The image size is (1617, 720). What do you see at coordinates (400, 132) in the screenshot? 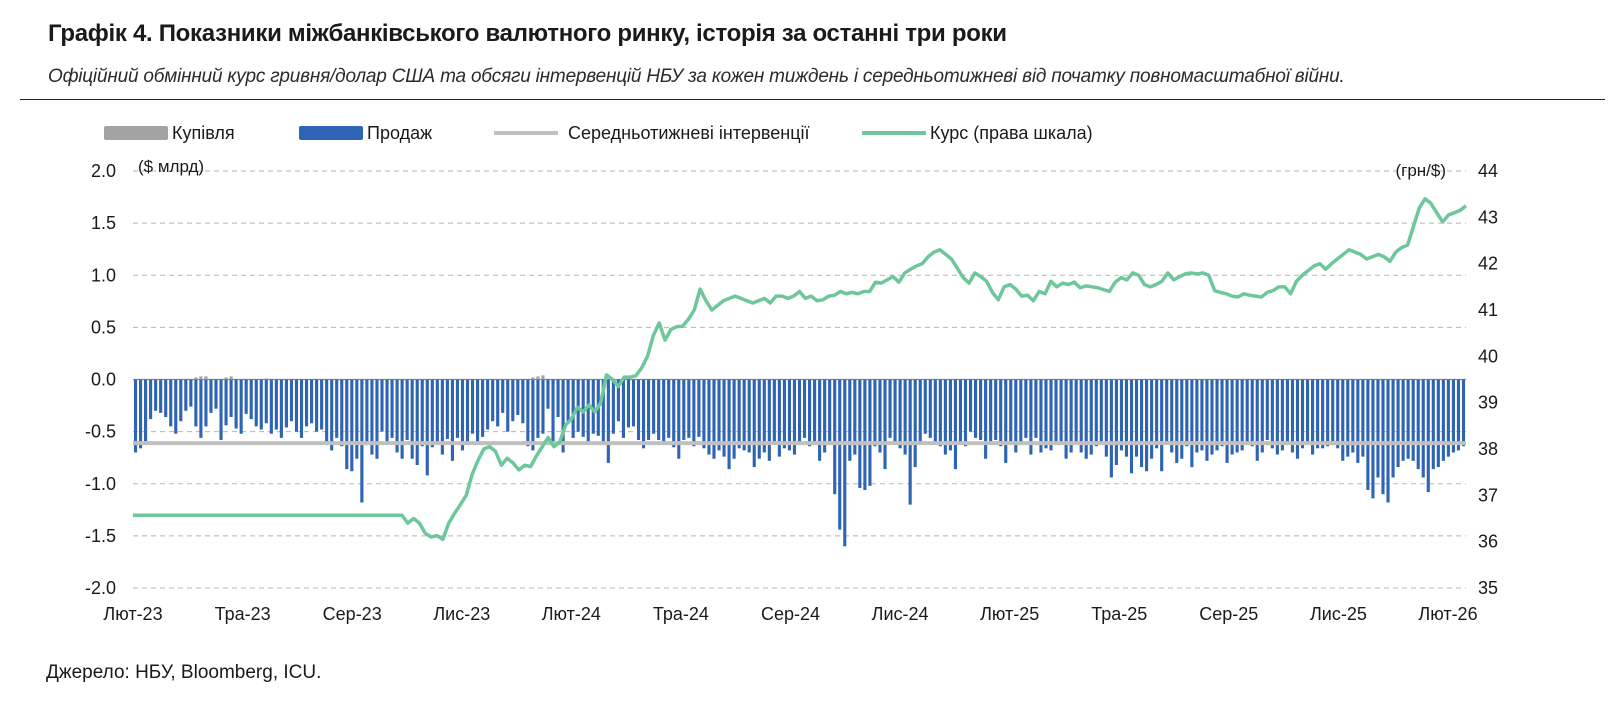
I see `legend-label-sales: Продаж` at bounding box center [400, 132].